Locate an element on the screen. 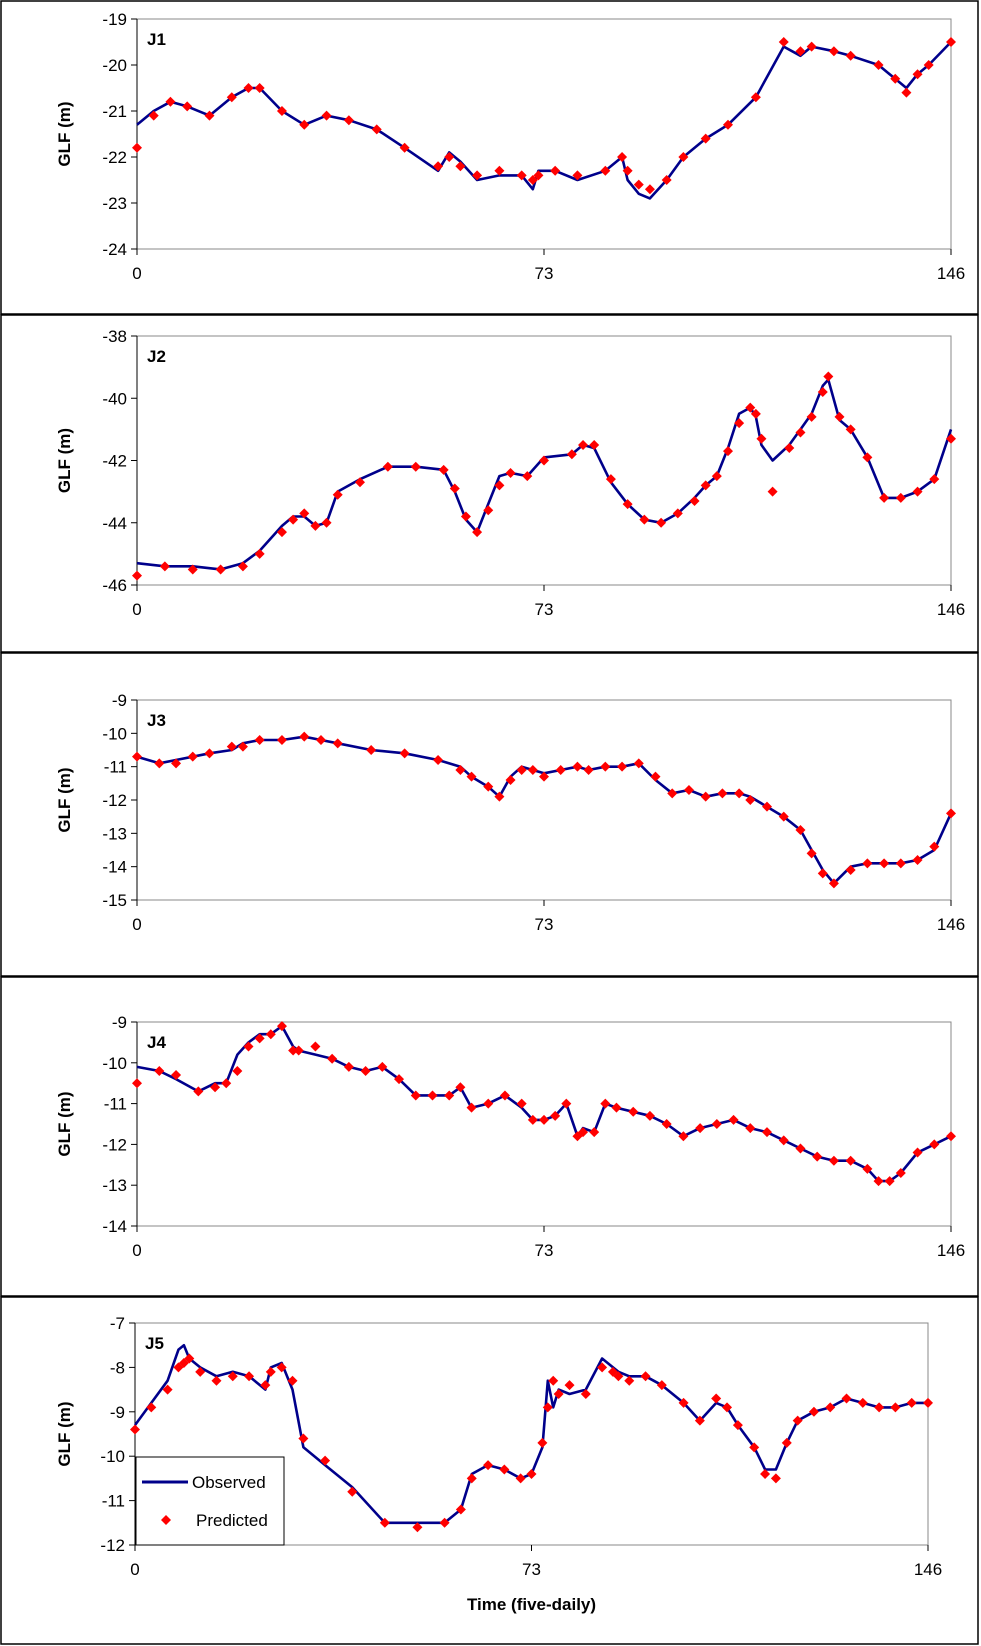 The width and height of the screenshot is (981, 1646). y-tick-label: -13 is located at coordinates (114, 833).